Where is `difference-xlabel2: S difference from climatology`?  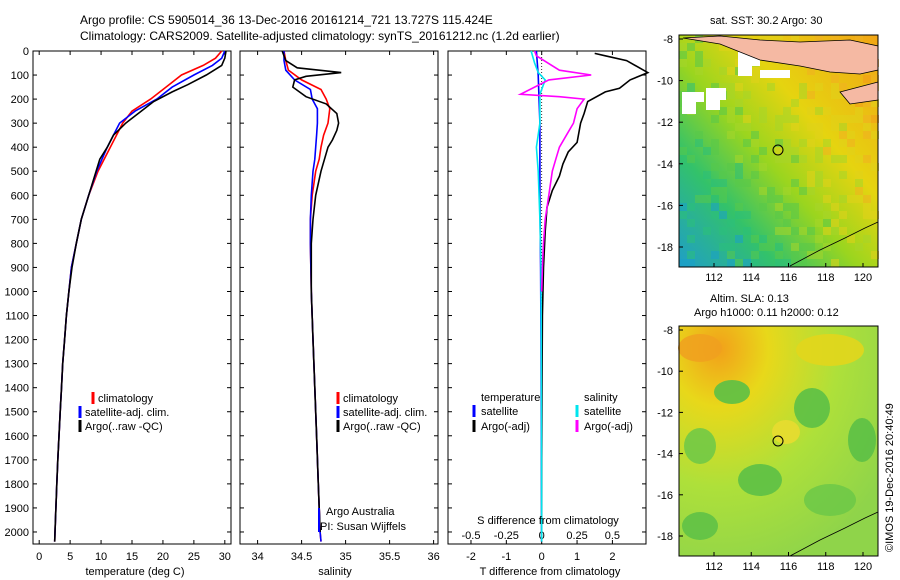 difference-xlabel2: S difference from climatology is located at coordinates (548, 521).